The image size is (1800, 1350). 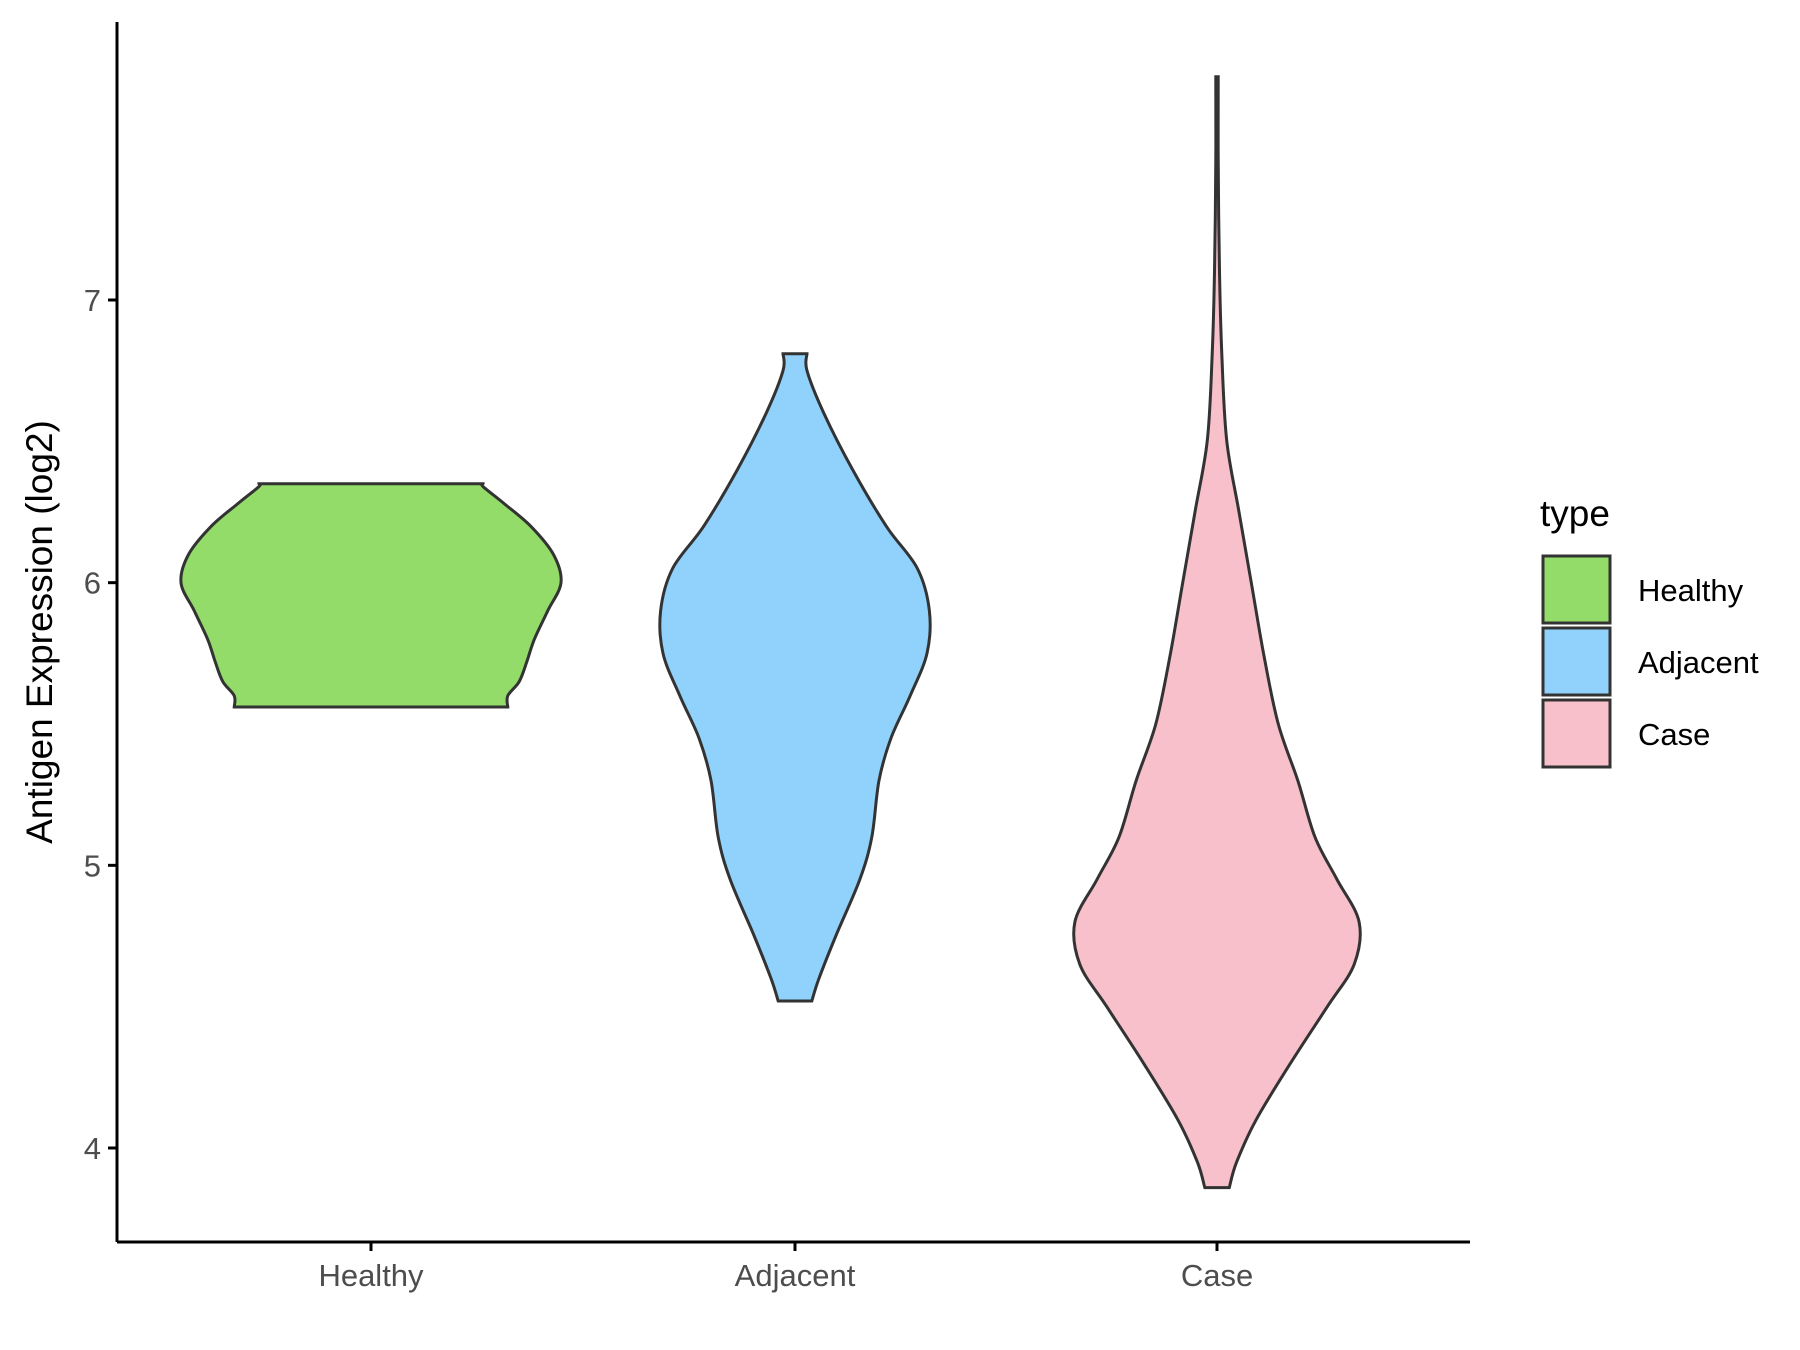 I want to click on x-tick-label-case: Case, so click(x=1217, y=1275).